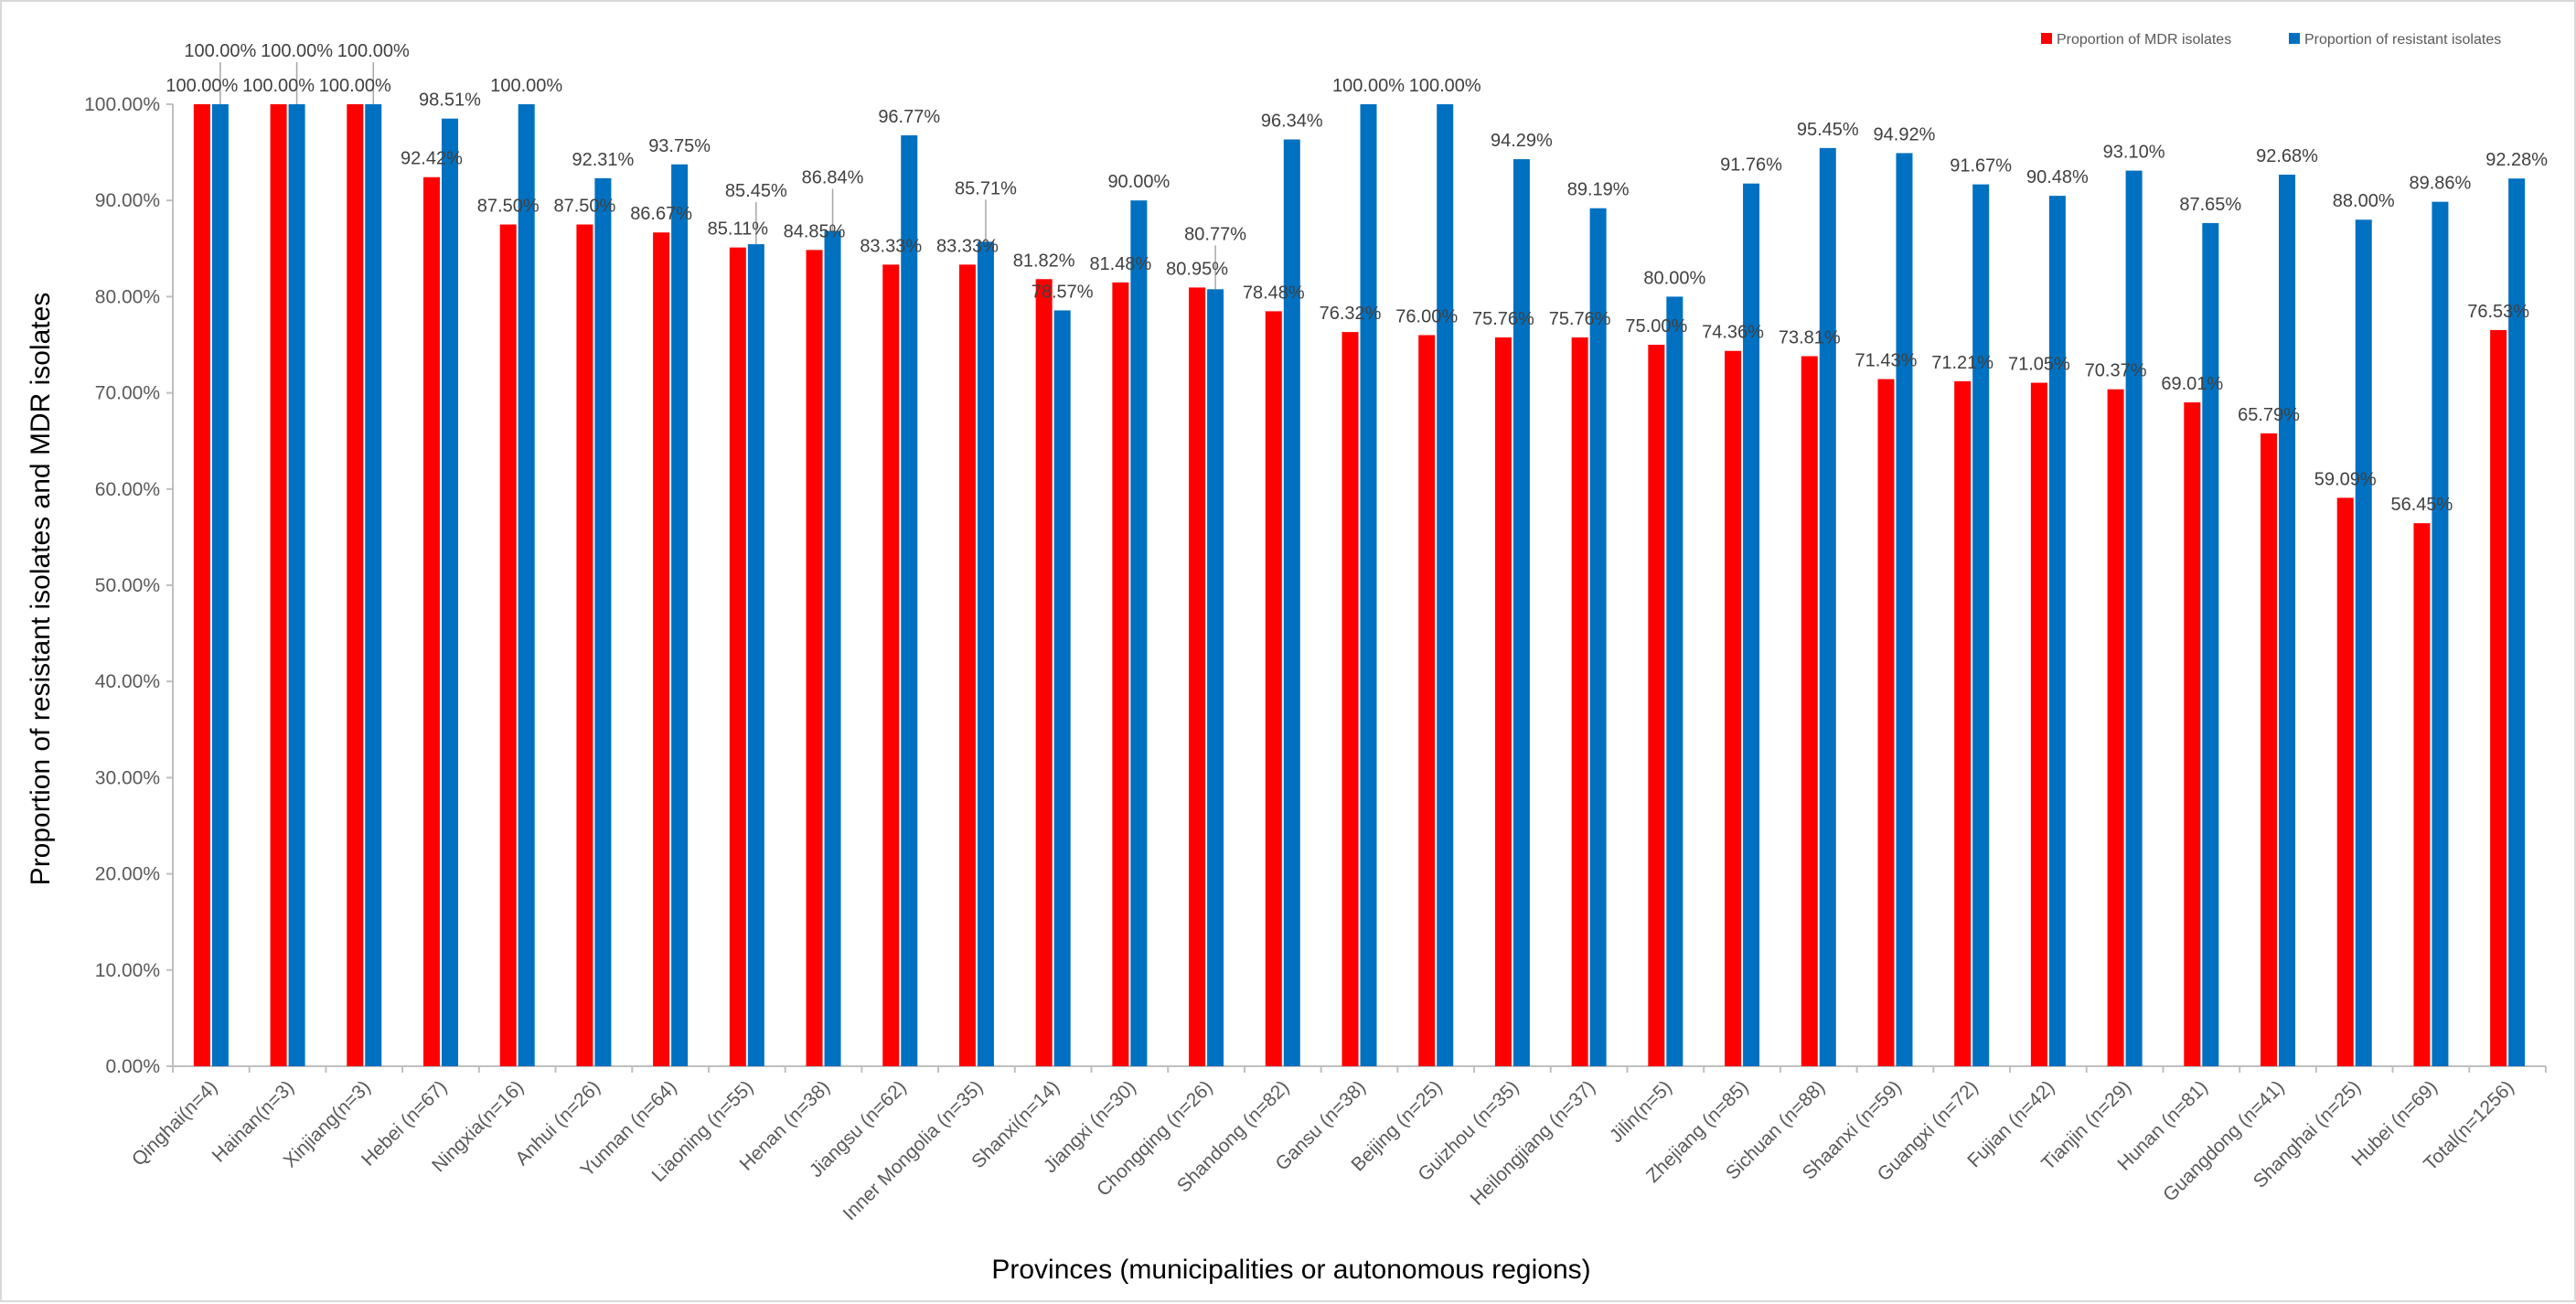 This screenshot has height=1304, width=2576. What do you see at coordinates (738, 229) in the screenshot?
I see `data-label-mdr: 85.11%` at bounding box center [738, 229].